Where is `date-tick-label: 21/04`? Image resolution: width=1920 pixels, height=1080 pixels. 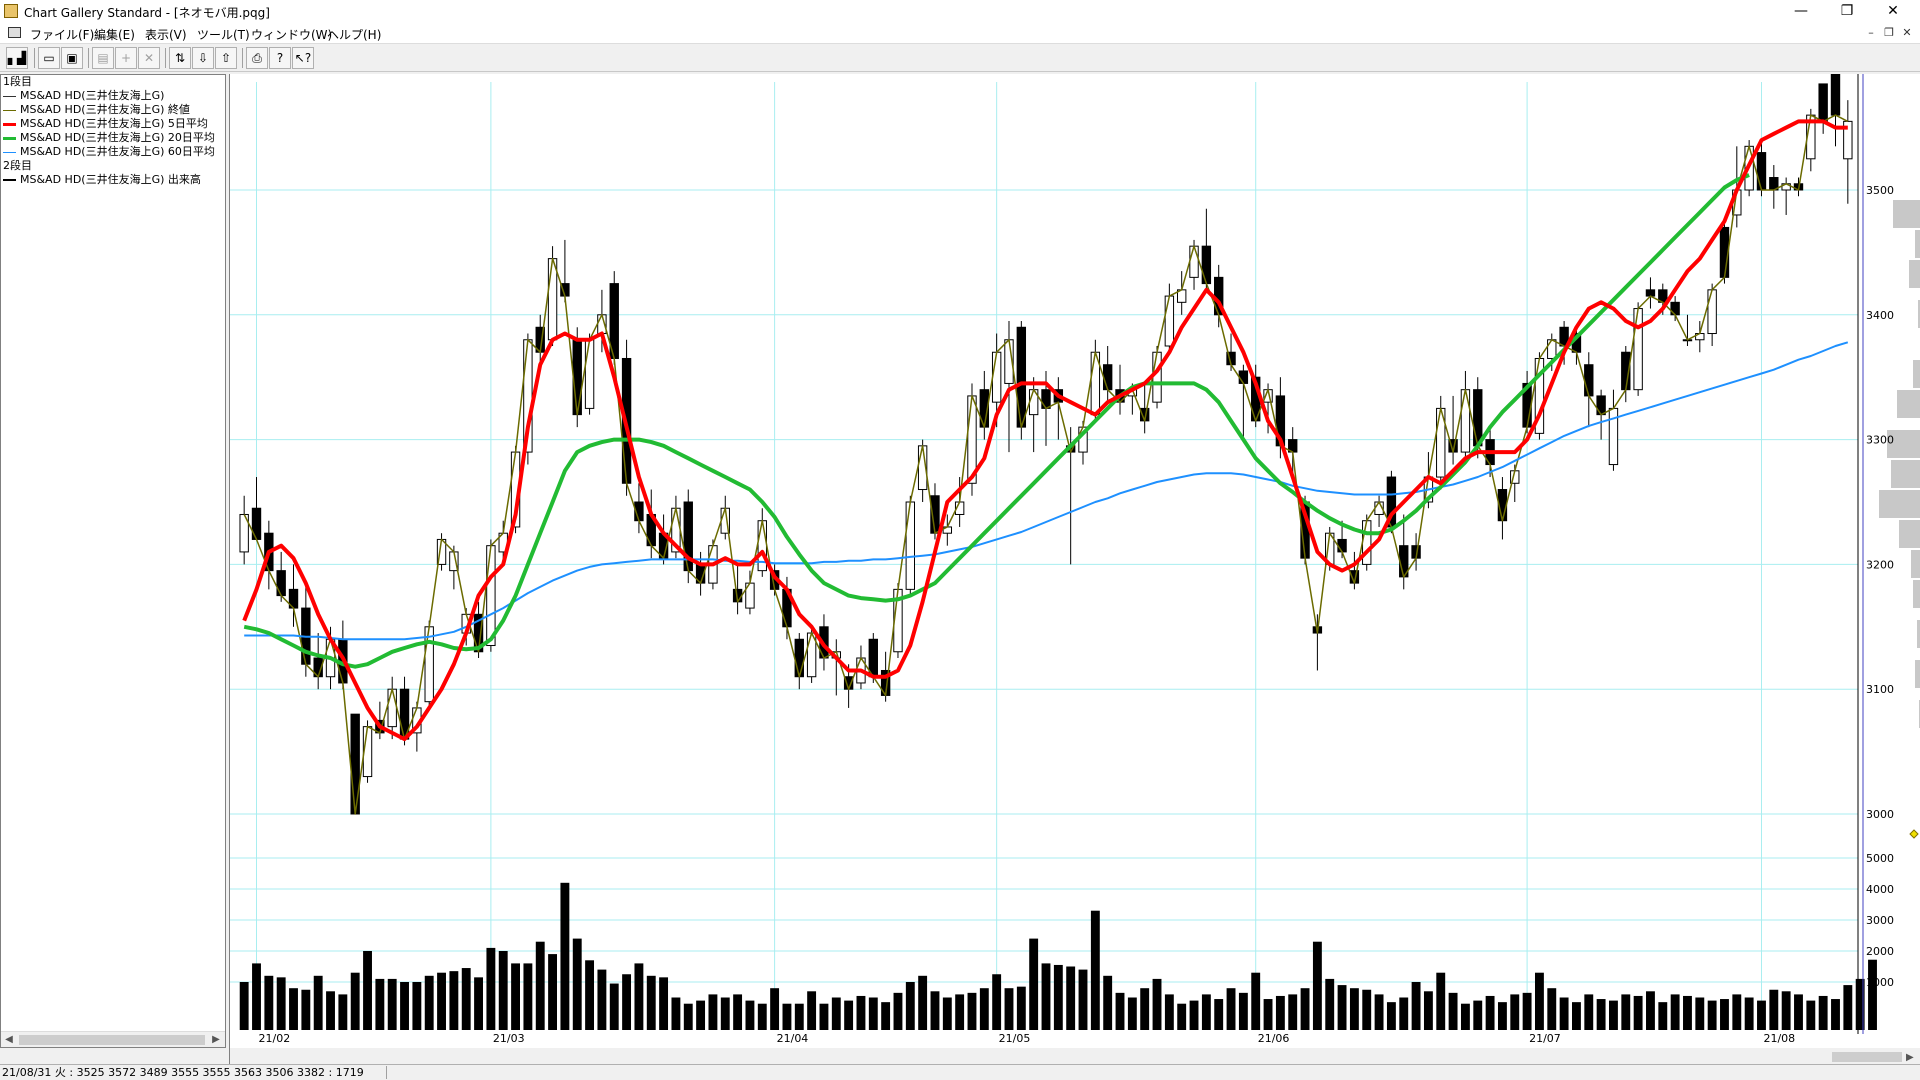
date-tick-label: 21/04 is located at coordinates (793, 1038).